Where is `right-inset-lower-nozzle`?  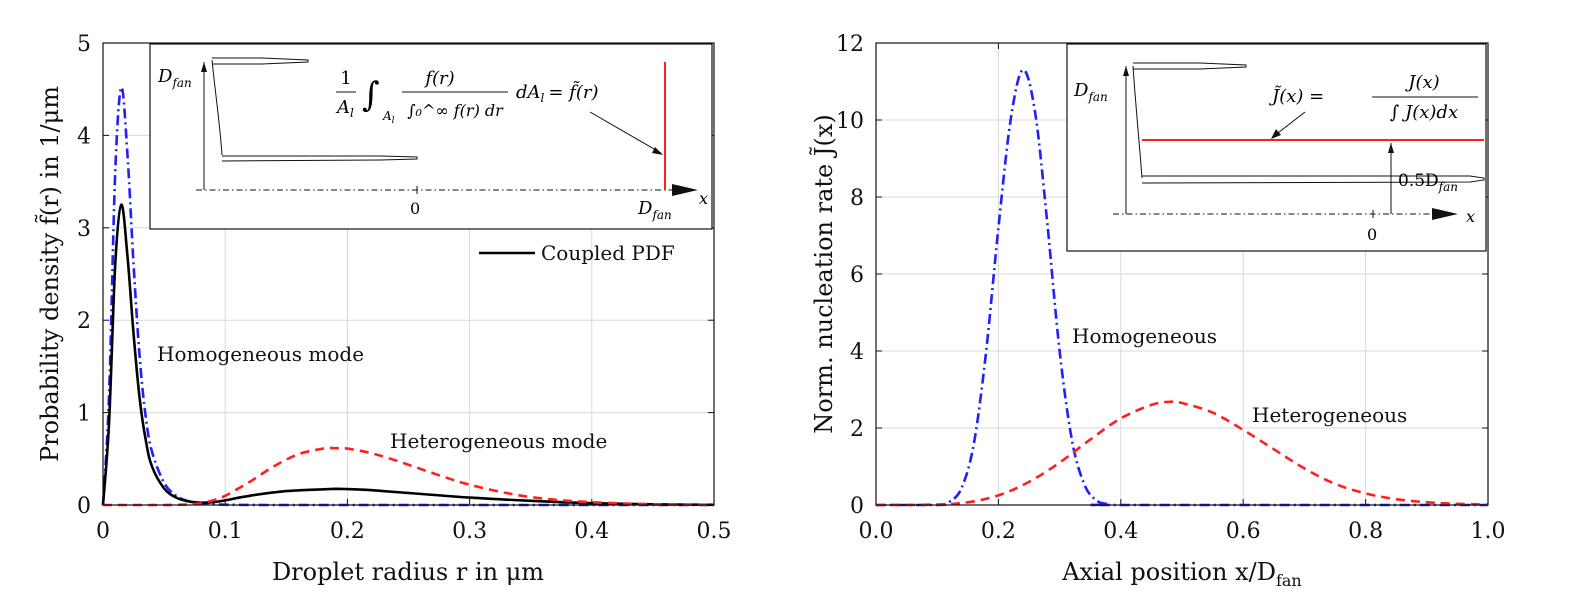 right-inset-lower-nozzle is located at coordinates (1313, 179).